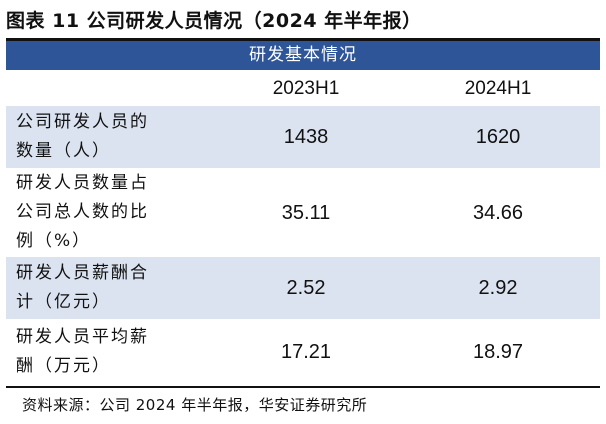 Image resolution: width=606 pixels, height=424 pixels. Describe the element at coordinates (498, 213) in the screenshot. I see `cell-2024h1: 34.66` at that location.